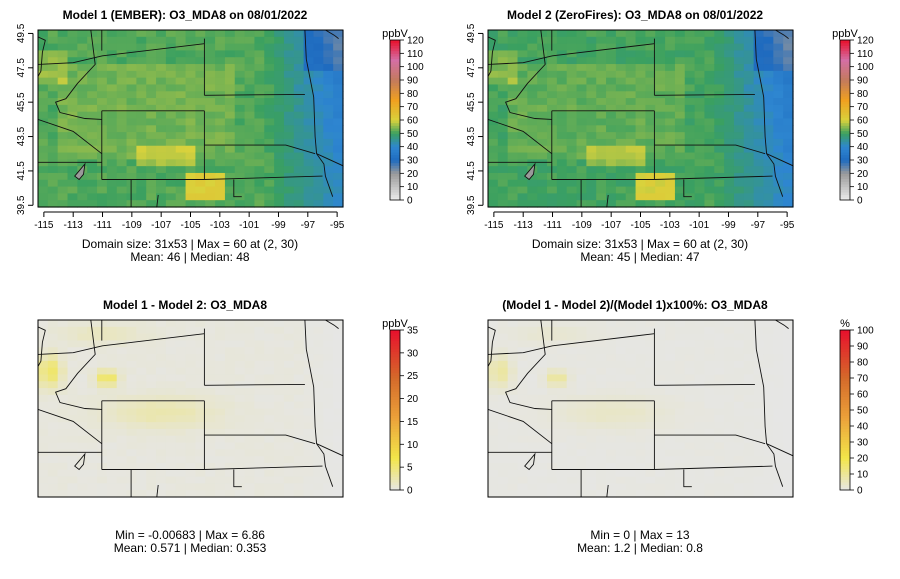 The height and width of the screenshot is (579, 900). Describe the element at coordinates (863, 475) in the screenshot. I see `colorbar-tick-label: 10` at that location.